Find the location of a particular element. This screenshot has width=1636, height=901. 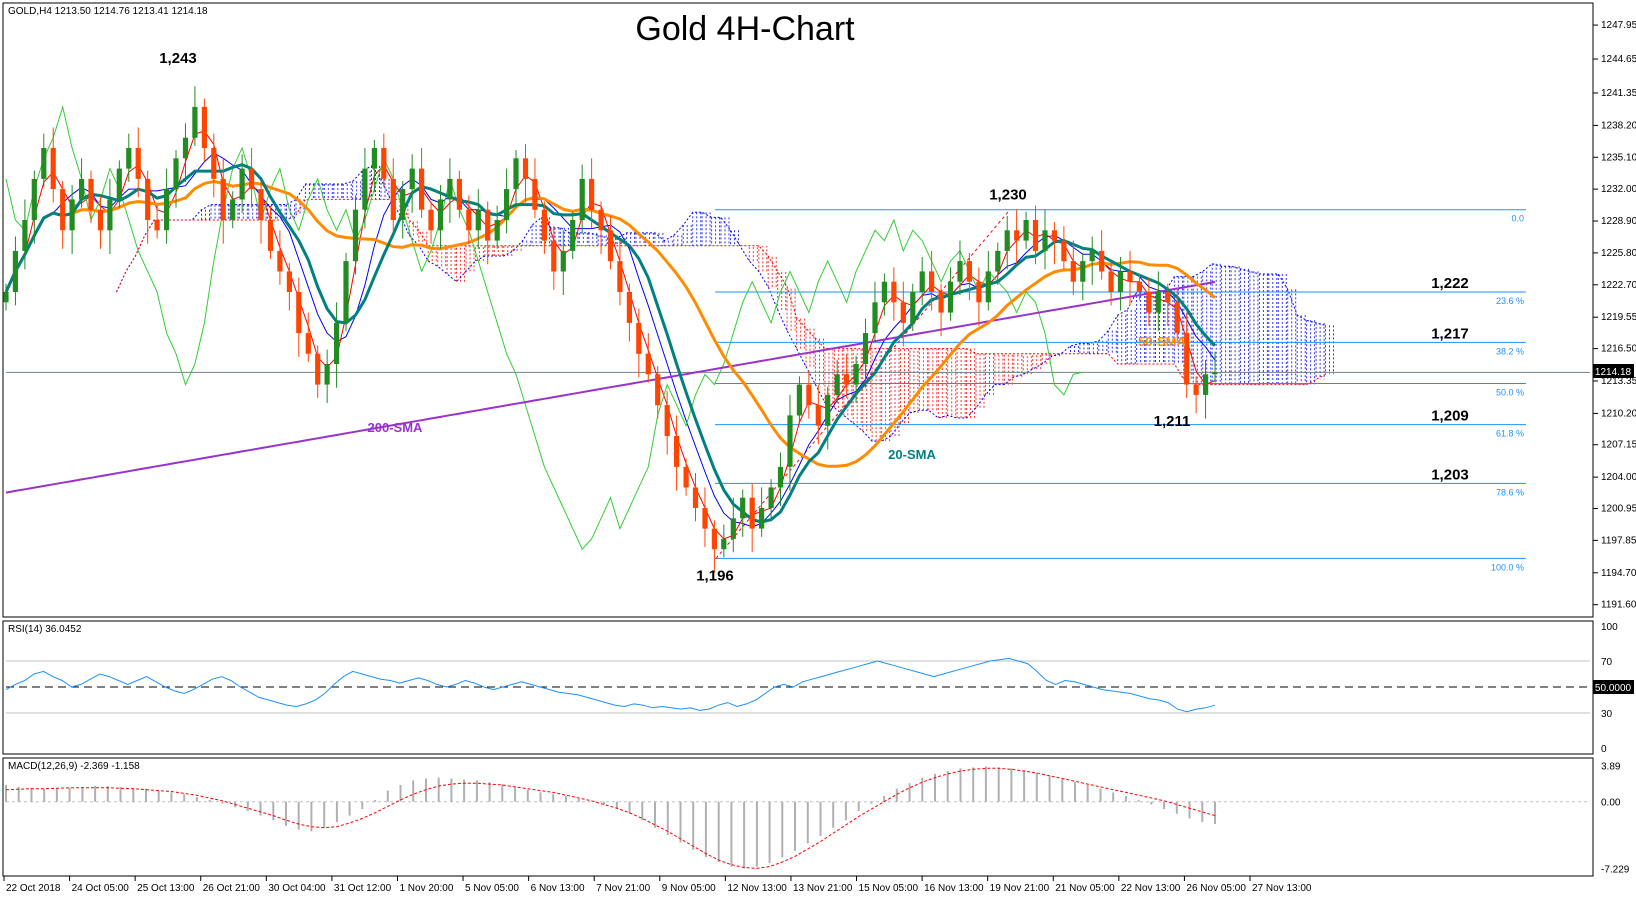

price-tick-label: 1235.10 is located at coordinates (1618, 157).